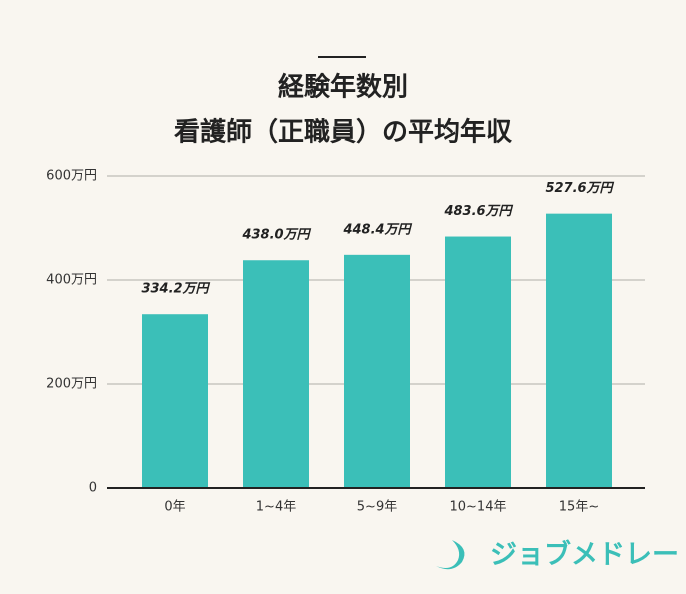 The height and width of the screenshot is (594, 686). I want to click on value-label: 448.4万円, so click(377, 229).